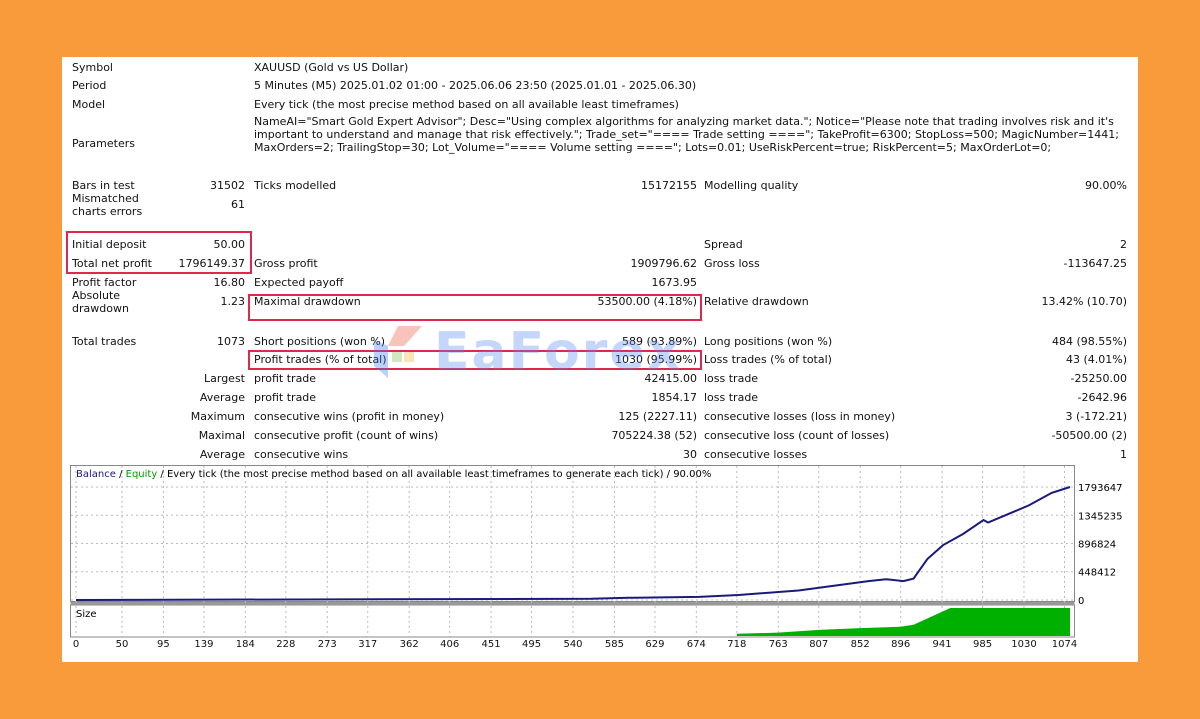  I want to click on stat-label-3: loss trade, so click(731, 397).